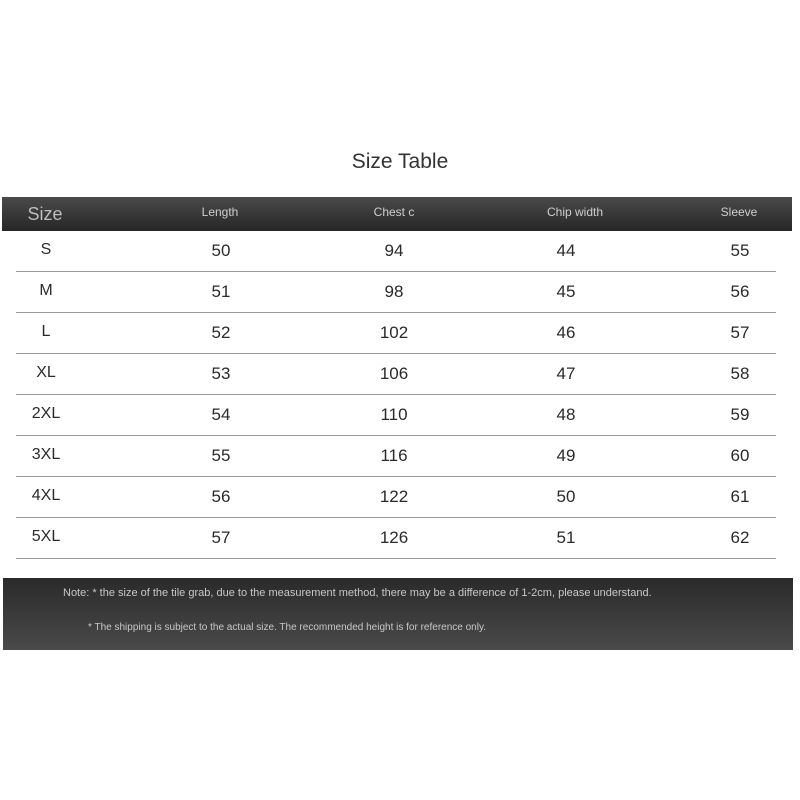 This screenshot has height=800, width=800. Describe the element at coordinates (740, 414) in the screenshot. I see `table-cell: 59` at that location.